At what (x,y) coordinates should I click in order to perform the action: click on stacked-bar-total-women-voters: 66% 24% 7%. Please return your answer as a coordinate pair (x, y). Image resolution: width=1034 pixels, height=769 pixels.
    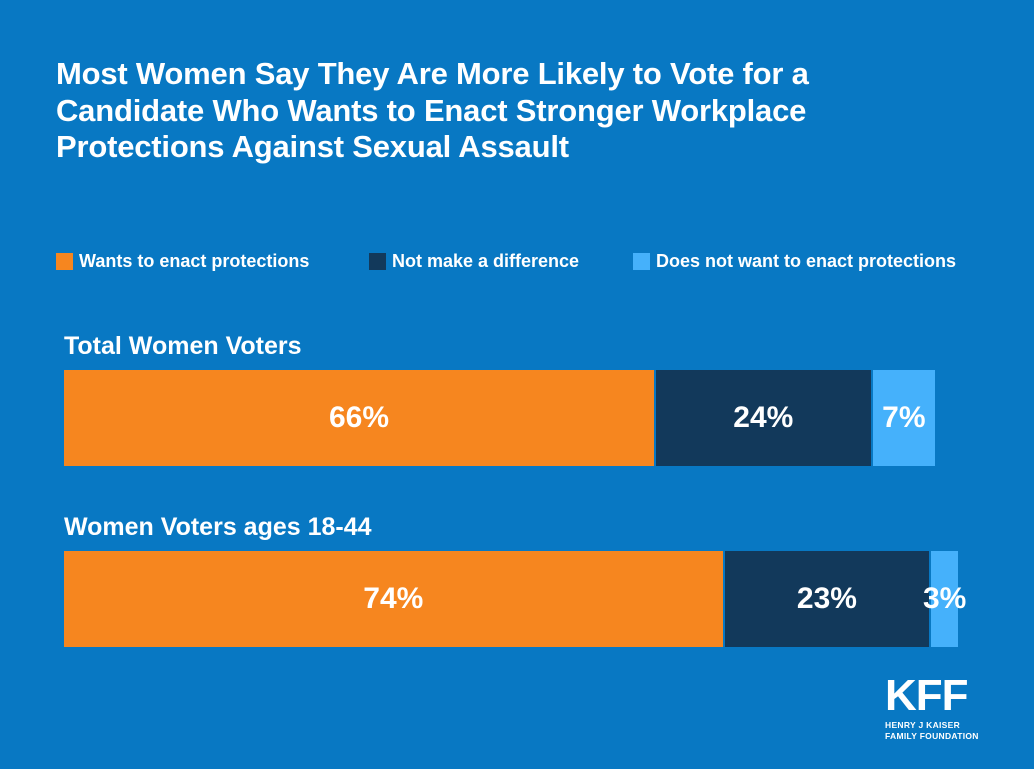
    Looking at the image, I should click on (511, 418).